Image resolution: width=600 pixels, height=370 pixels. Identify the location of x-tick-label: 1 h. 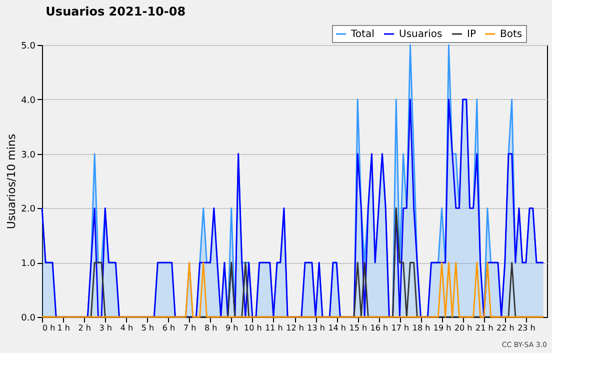
(63, 328).